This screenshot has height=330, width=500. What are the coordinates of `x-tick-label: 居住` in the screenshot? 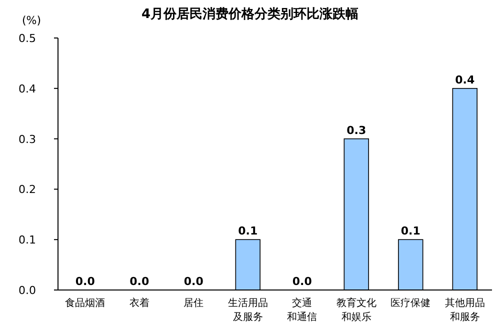 It's located at (194, 303).